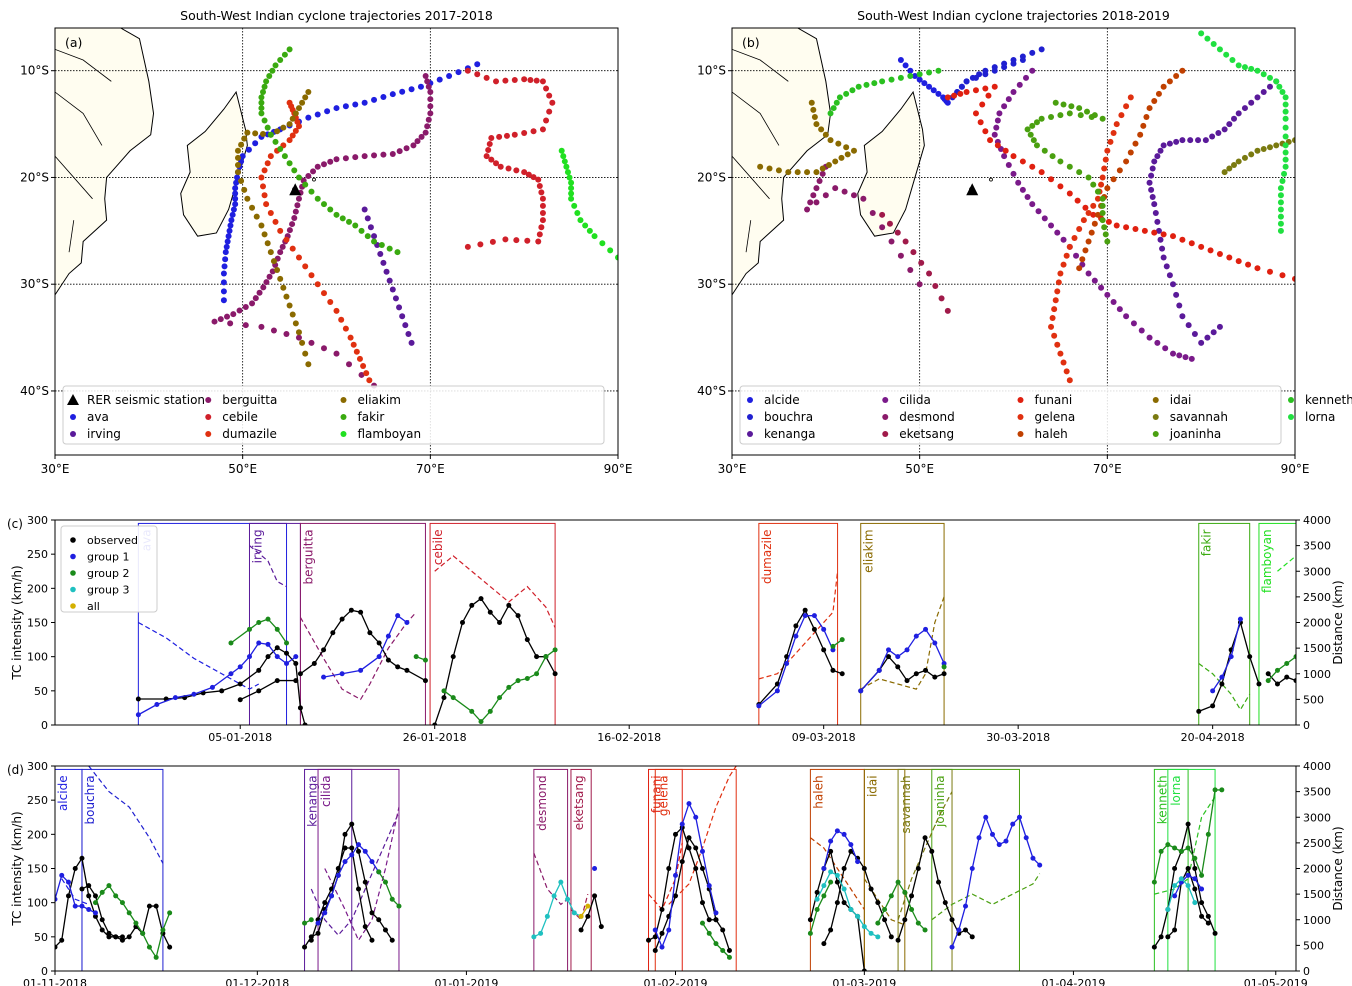 This screenshot has width=1352, height=986. What do you see at coordinates (83, 65) in the screenshot?
I see `country-border` at bounding box center [83, 65].